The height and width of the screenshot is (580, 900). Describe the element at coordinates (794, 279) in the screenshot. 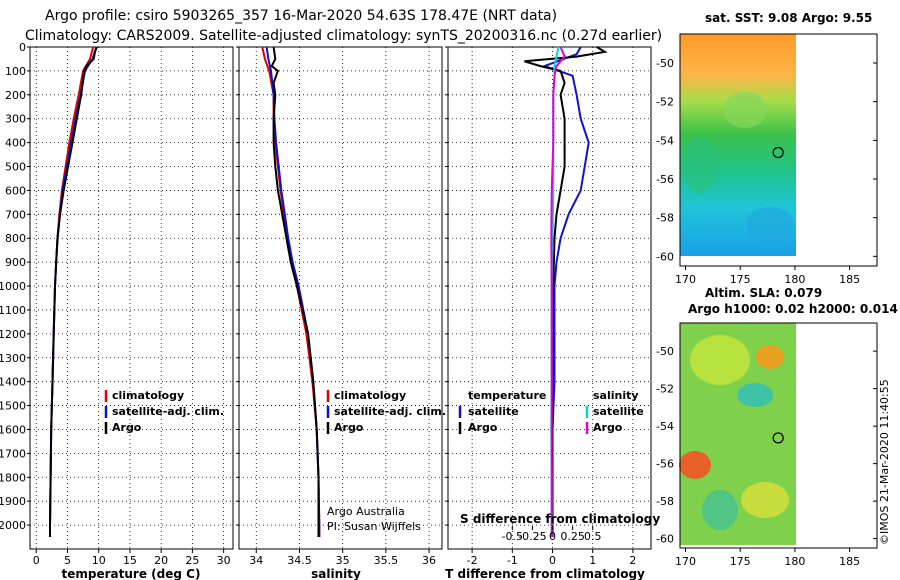

I see `map-xtick-label: 180` at that location.